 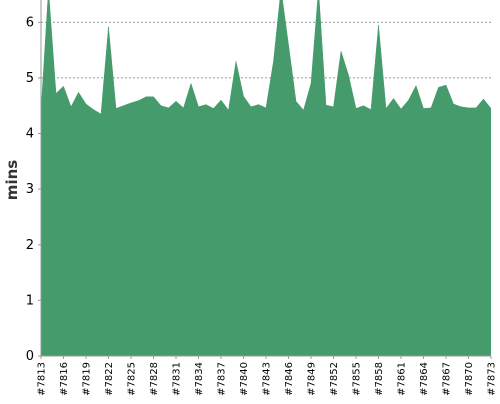 I want to click on x-tick-label: #7819, so click(x=87, y=379).